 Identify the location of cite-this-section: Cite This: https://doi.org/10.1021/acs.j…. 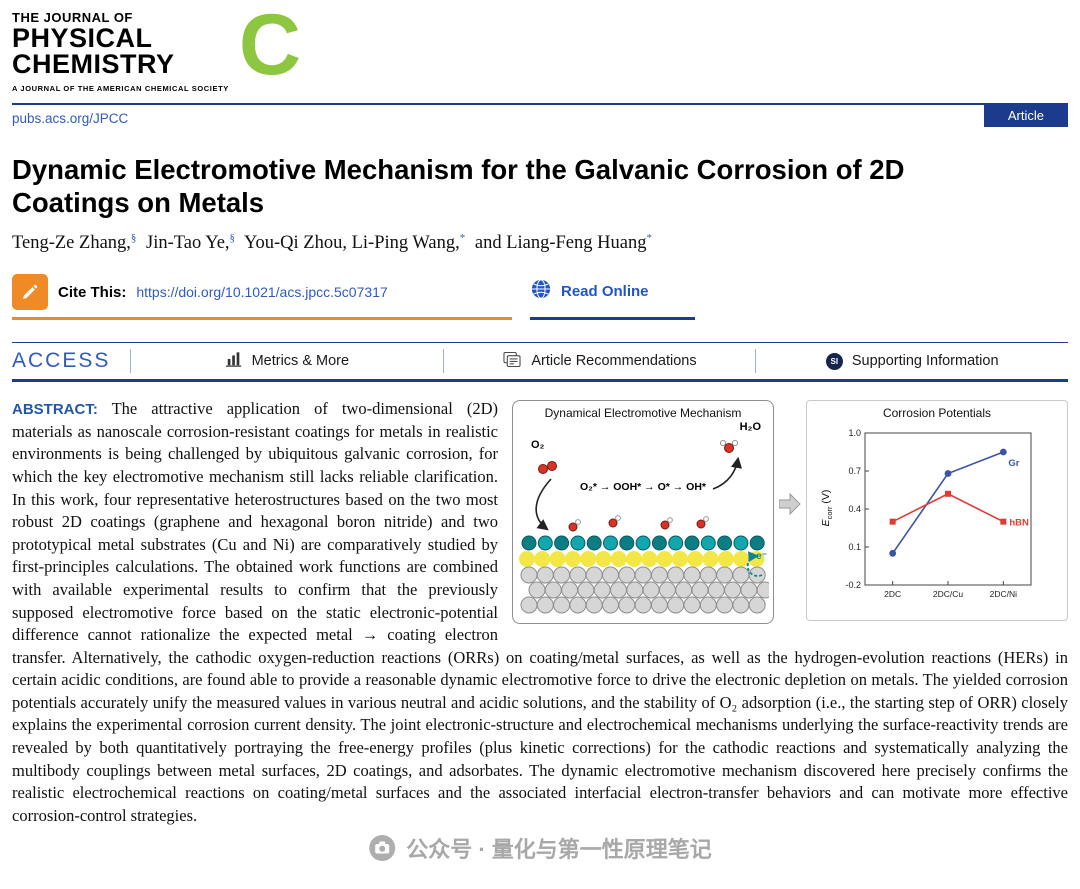
(262, 297).